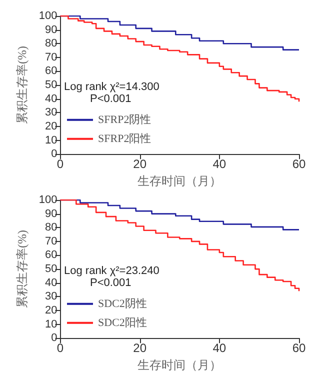 This screenshot has width=321, height=384. What do you see at coordinates (122, 322) in the screenshot?
I see `legend-label: SDC2阳性` at bounding box center [122, 322].